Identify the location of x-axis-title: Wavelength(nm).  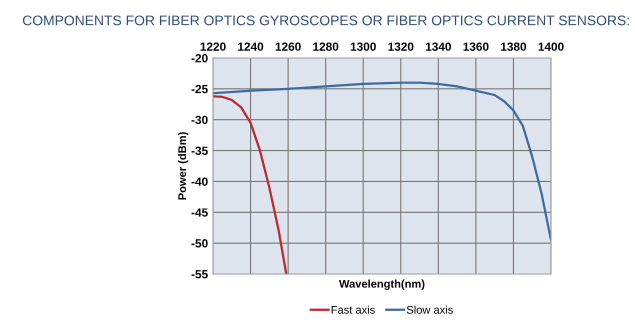
(381, 285).